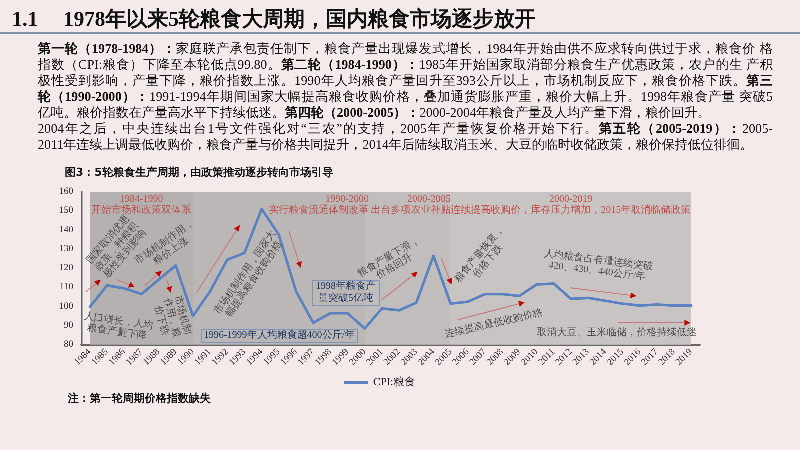  I want to click on text: 家庭联产承包责任制下，粮食产量出现爆发式增长，1984年开始由供不应求转向供过于求，粮食价 格, so click(474, 48).